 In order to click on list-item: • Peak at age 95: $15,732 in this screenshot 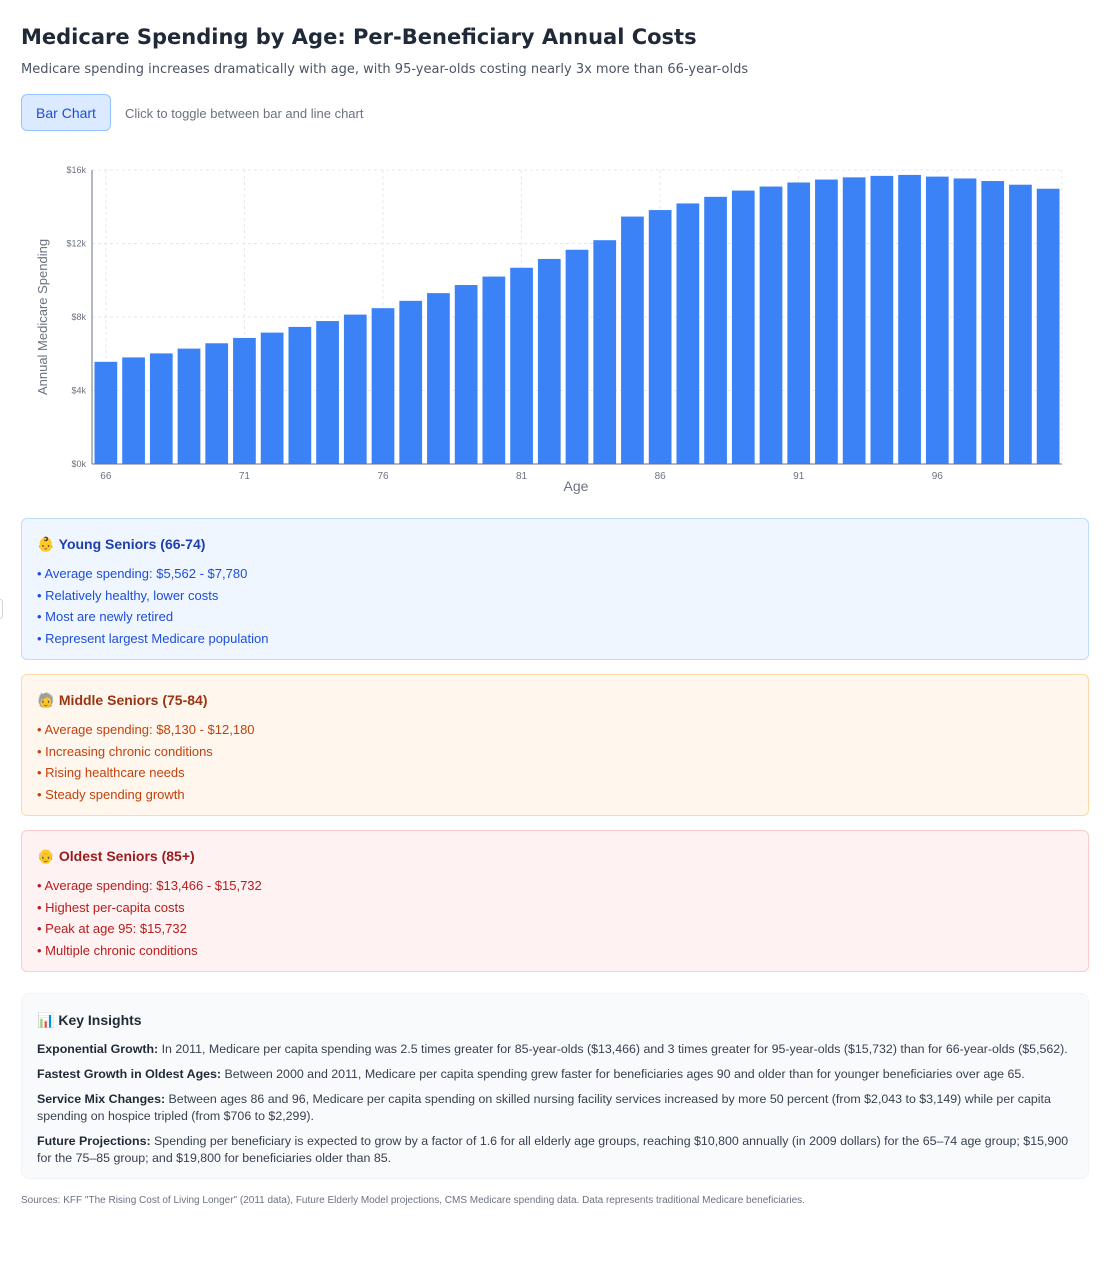, I will do `click(112, 929)`.